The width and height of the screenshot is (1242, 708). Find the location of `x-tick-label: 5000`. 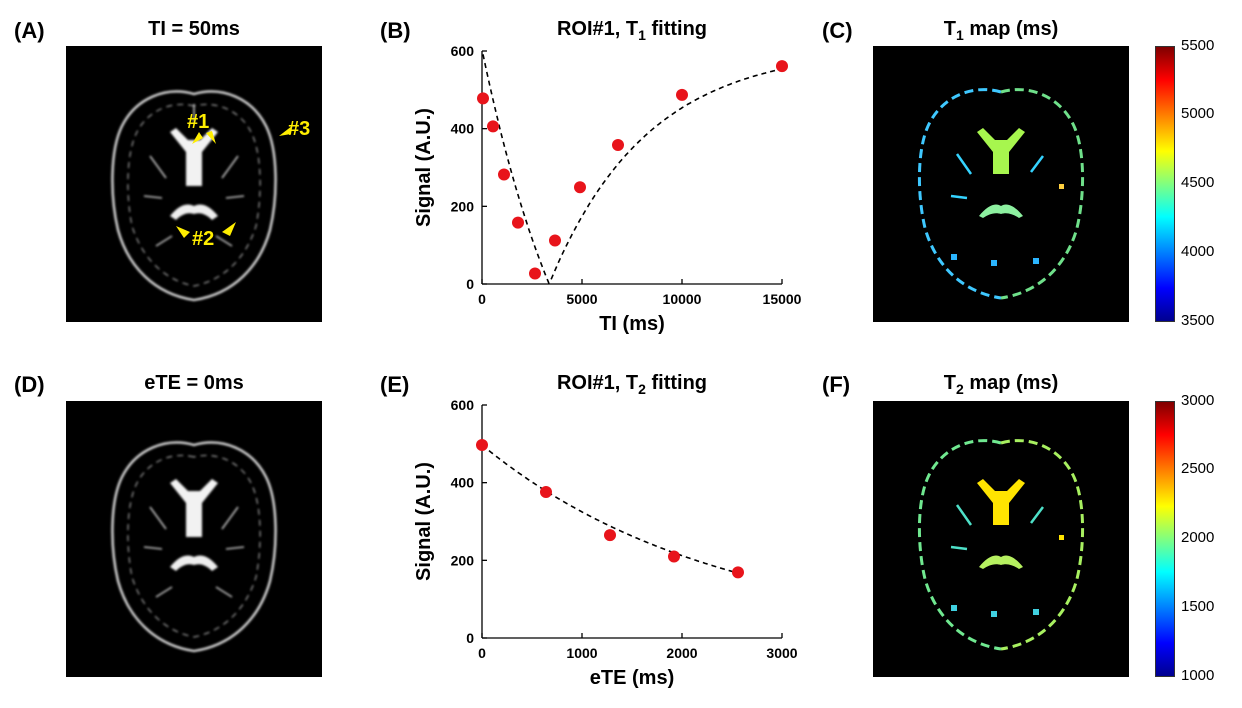

x-tick-label: 5000 is located at coordinates (581, 299).